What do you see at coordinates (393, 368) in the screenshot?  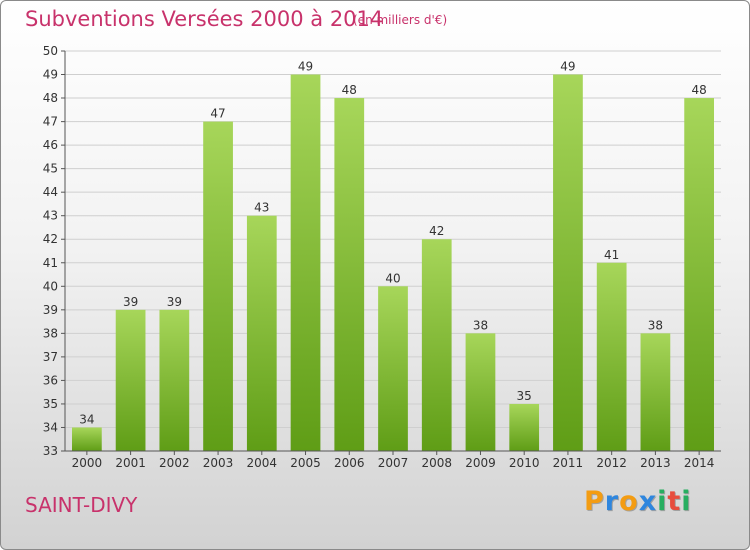 I see `bar-2007` at bounding box center [393, 368].